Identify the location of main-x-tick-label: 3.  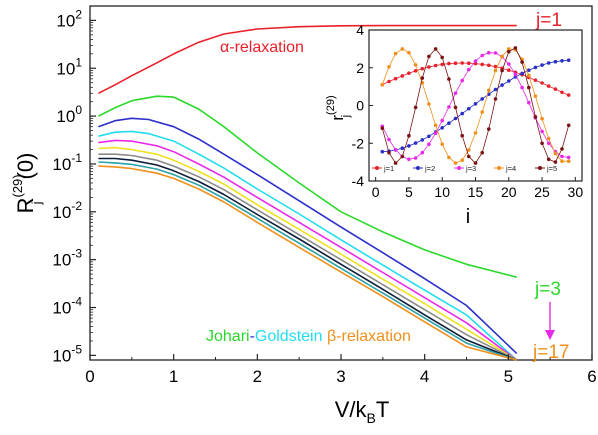
(340, 376).